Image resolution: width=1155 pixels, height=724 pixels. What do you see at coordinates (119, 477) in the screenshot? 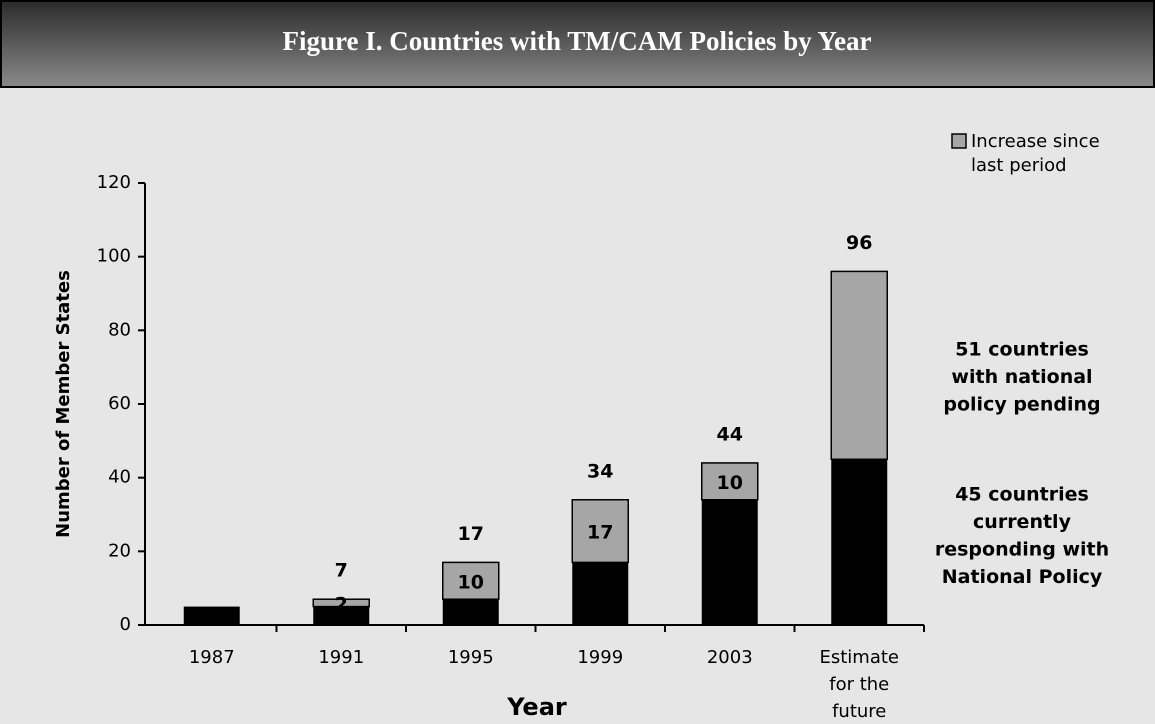
I see `y-tick-label: 40` at bounding box center [119, 477].